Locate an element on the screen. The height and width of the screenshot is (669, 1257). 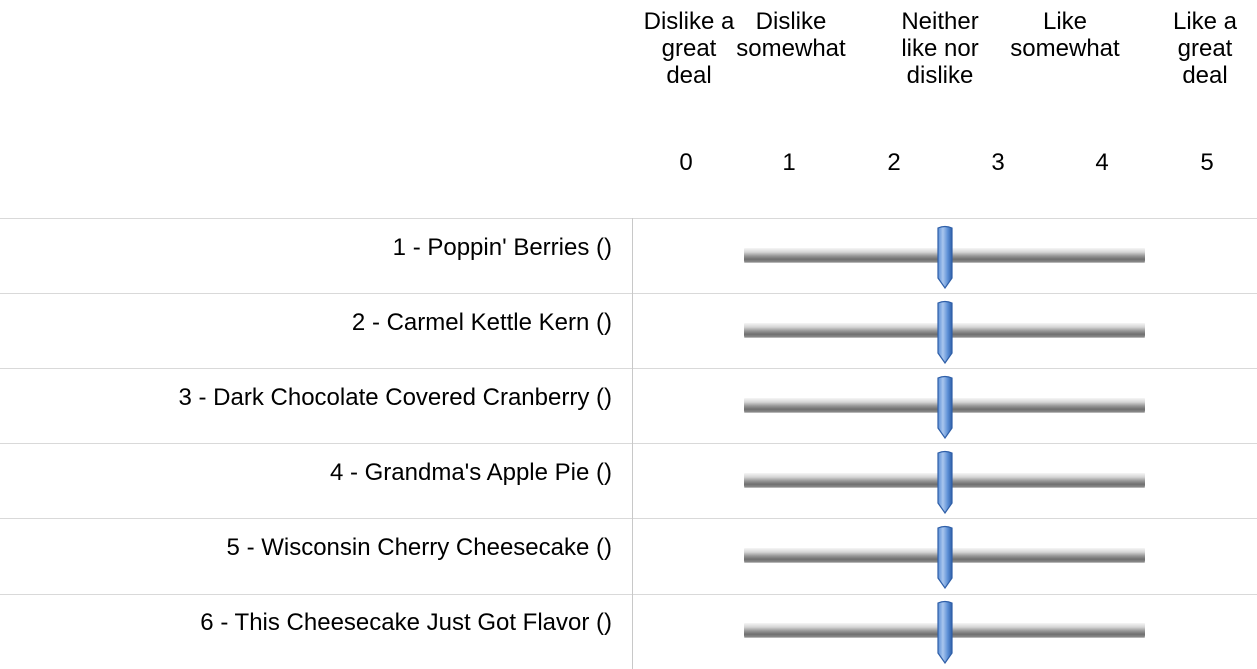
scale-tick-5: 5 is located at coordinates (1207, 162).